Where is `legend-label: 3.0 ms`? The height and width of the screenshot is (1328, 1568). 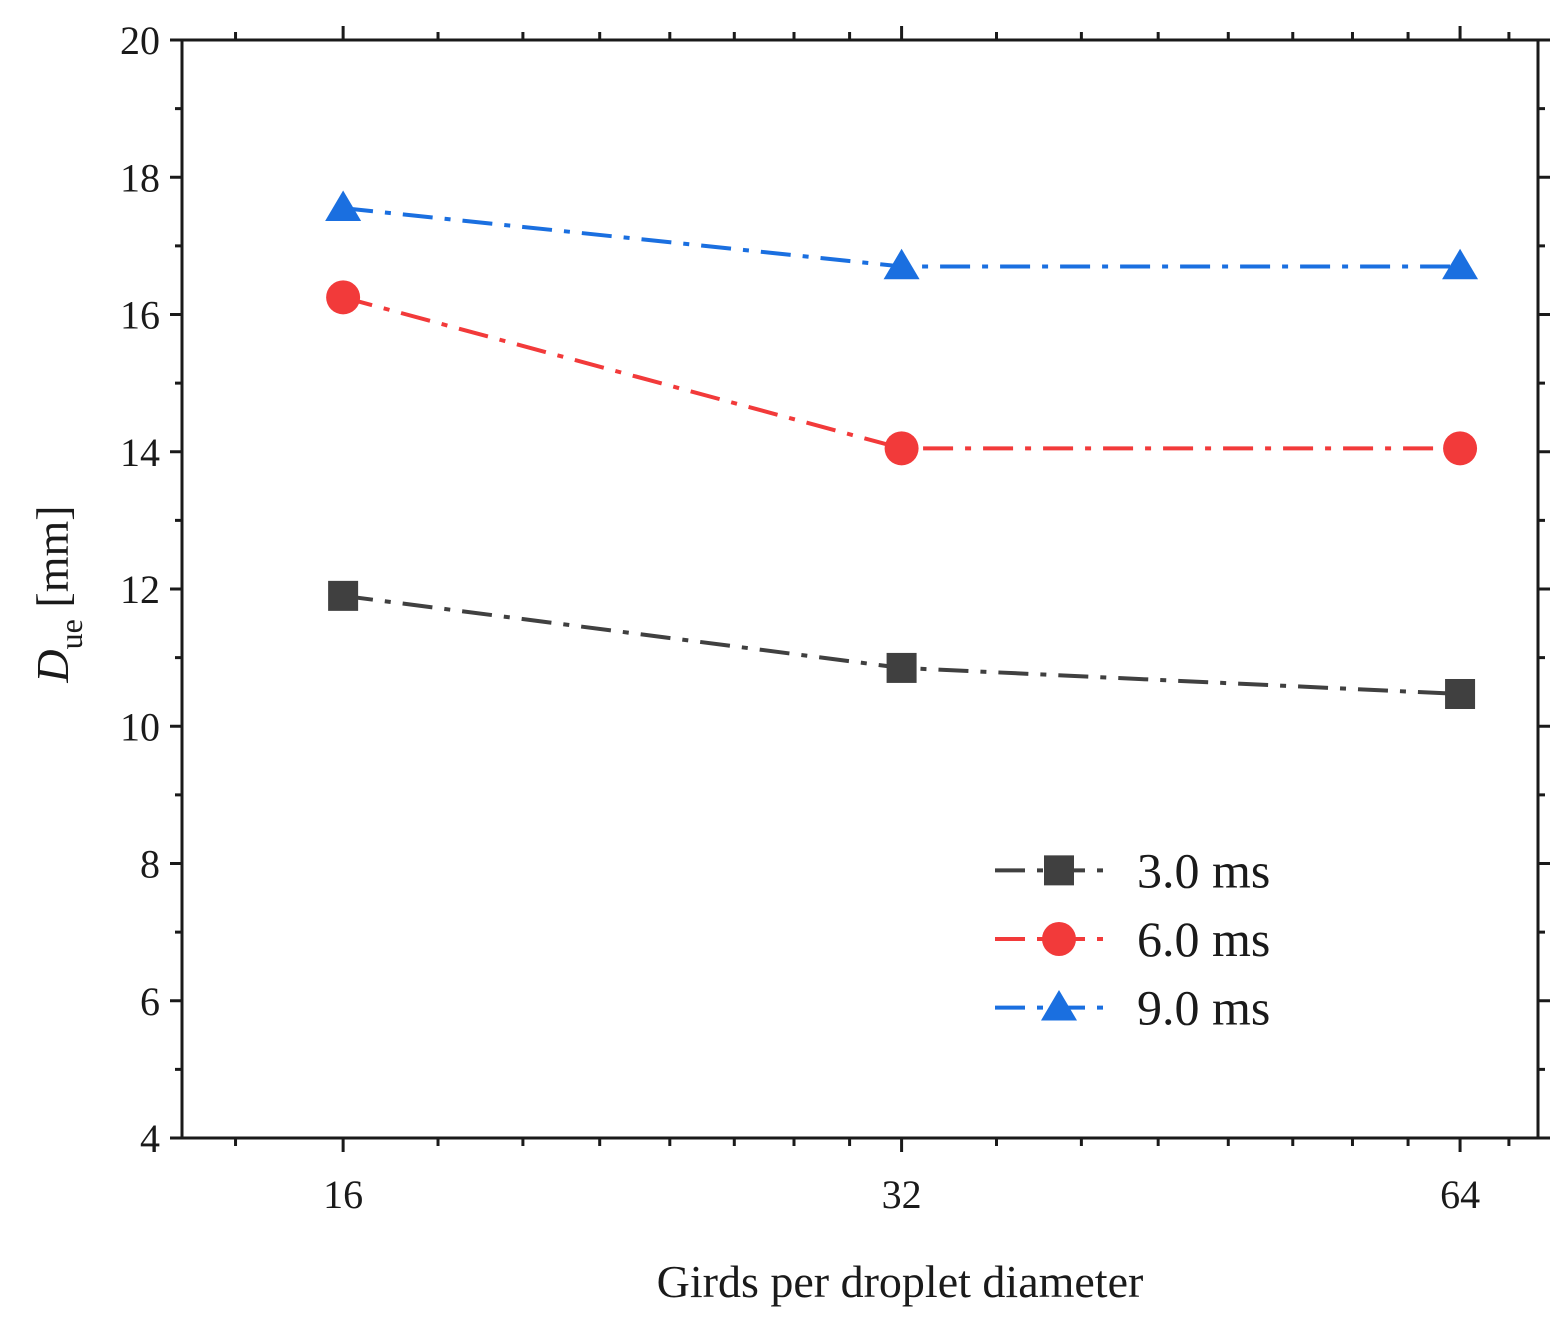
legend-label: 3.0 ms is located at coordinates (1203, 870).